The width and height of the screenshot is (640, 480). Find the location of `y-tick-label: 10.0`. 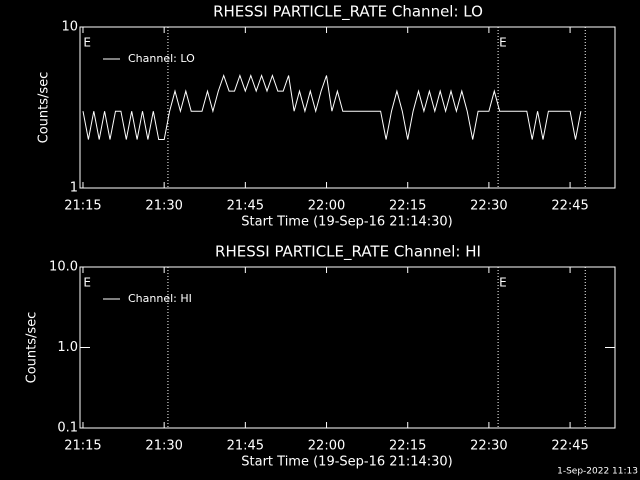

y-tick-label: 10.0 is located at coordinates (63, 267).